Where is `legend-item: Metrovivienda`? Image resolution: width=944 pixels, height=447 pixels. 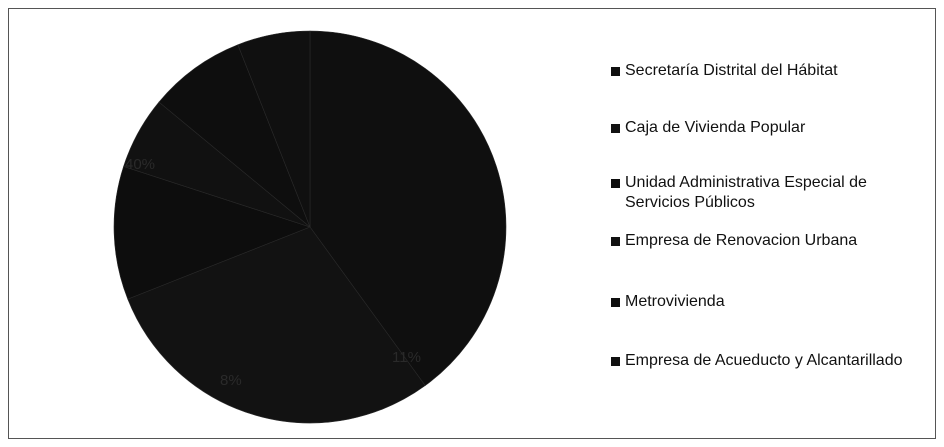 legend-item: Metrovivienda is located at coordinates (771, 302).